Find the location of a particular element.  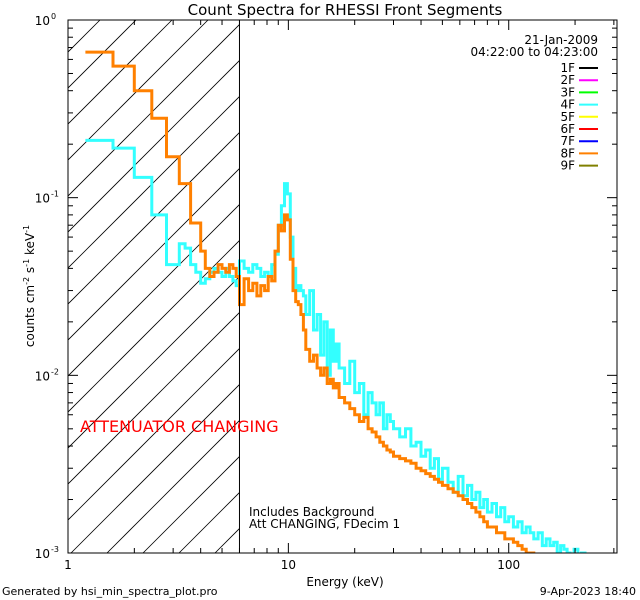

footer-generated-by: Generated by hsi_min_spectra_plot.pro is located at coordinates (110, 591).